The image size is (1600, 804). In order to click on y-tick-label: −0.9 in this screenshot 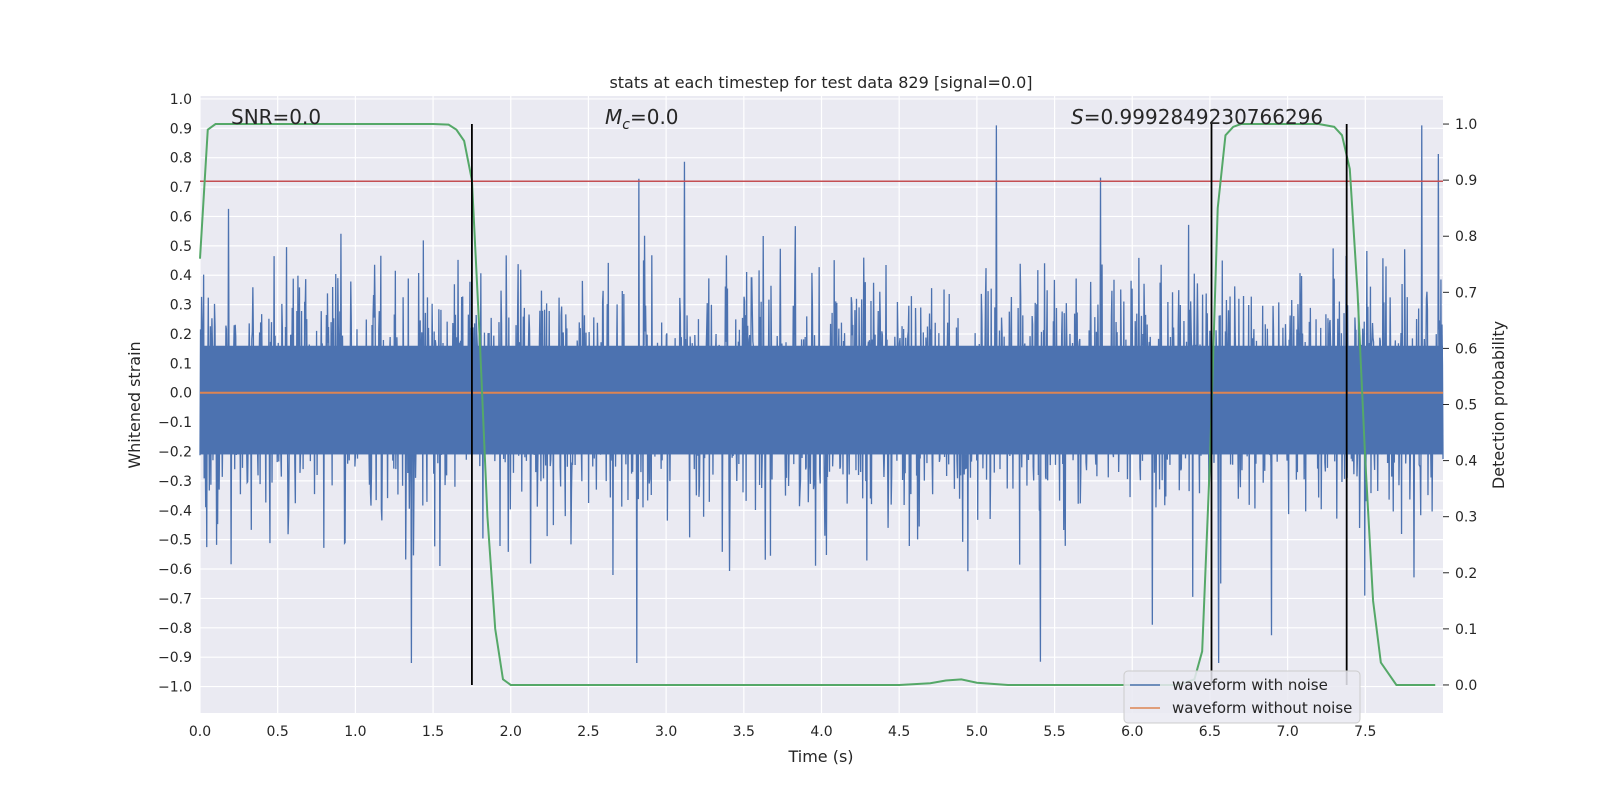, I will do `click(175, 658)`.